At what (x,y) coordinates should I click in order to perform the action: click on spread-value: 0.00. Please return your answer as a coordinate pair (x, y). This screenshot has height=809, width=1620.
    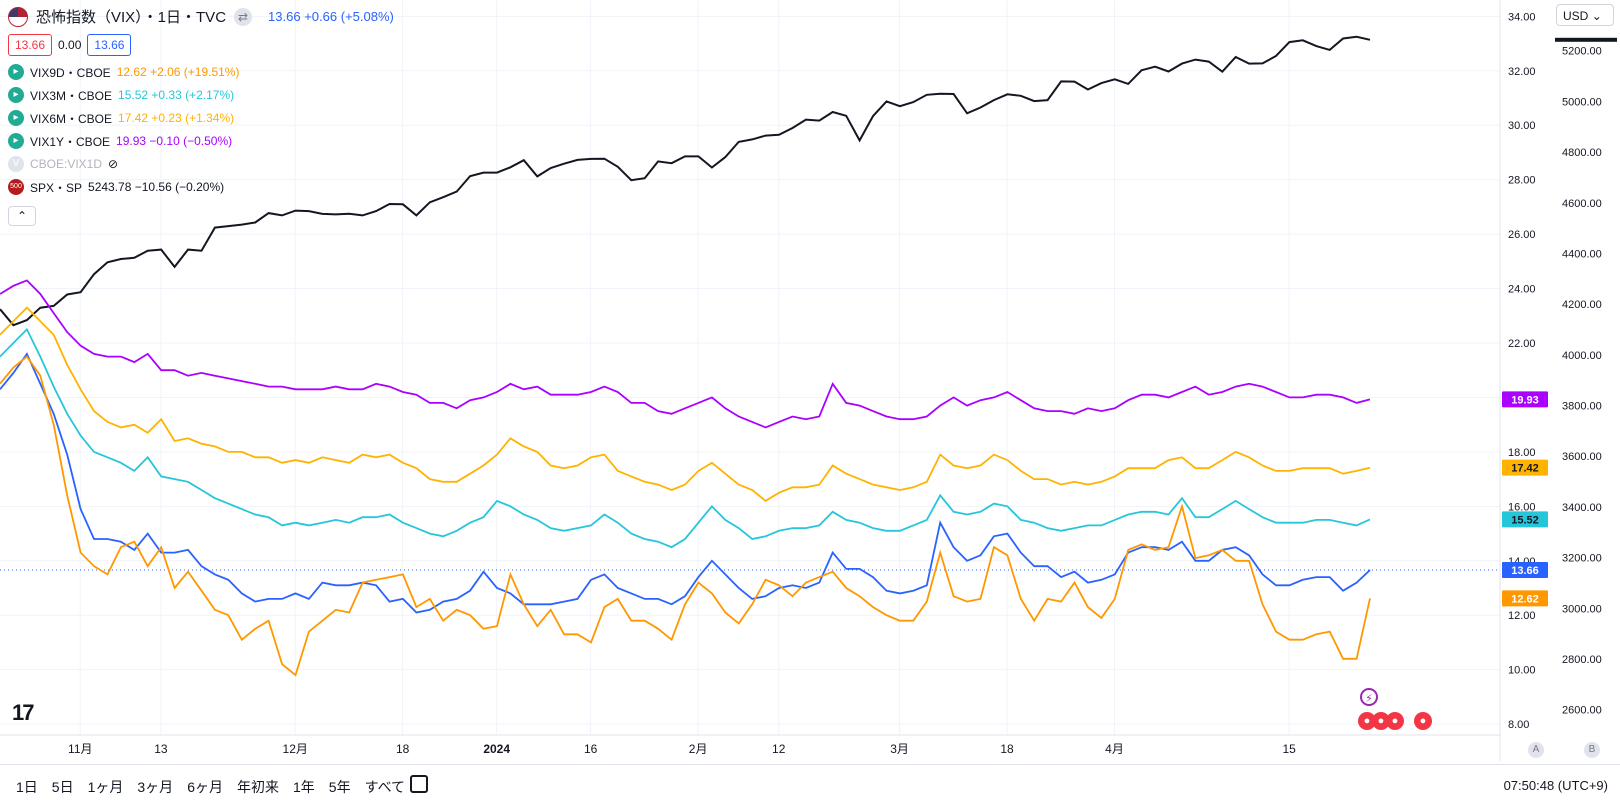
    Looking at the image, I should click on (70, 45).